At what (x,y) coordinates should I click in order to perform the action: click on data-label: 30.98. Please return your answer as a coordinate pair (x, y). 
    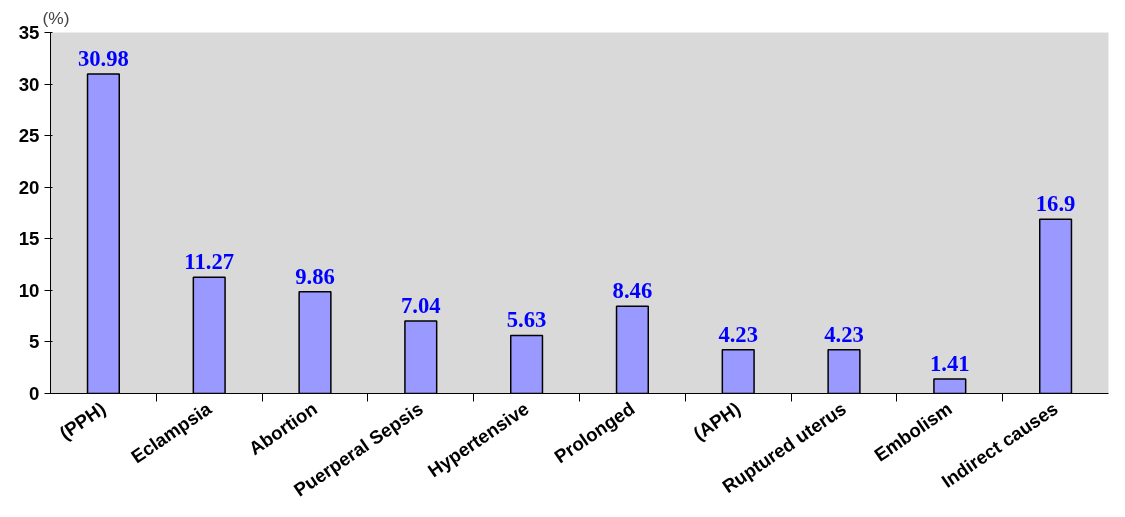
    Looking at the image, I should click on (103, 58).